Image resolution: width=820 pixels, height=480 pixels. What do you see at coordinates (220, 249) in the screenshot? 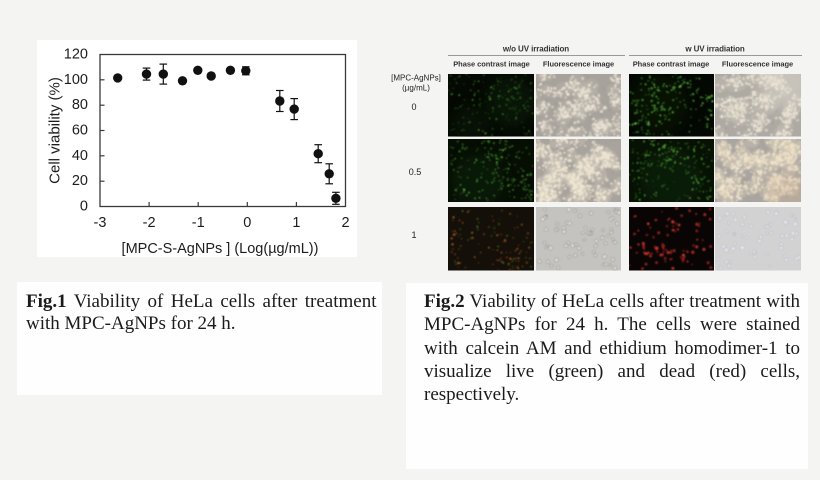
I see `svg-text: [MPC-S-AgNPs ] (Log(µg/mL))` at bounding box center [220, 249].